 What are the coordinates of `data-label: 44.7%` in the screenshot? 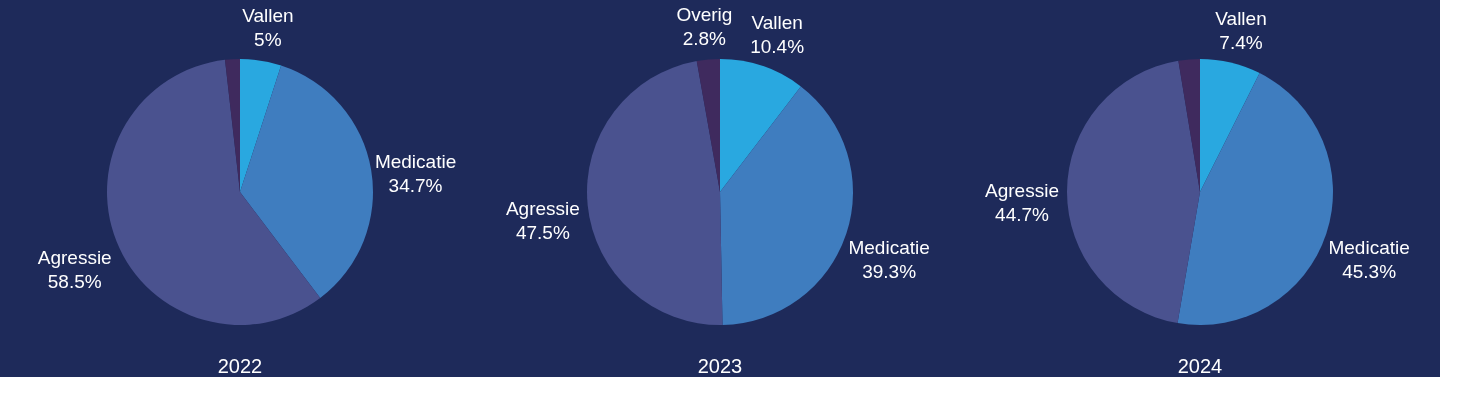 It's located at (1022, 215).